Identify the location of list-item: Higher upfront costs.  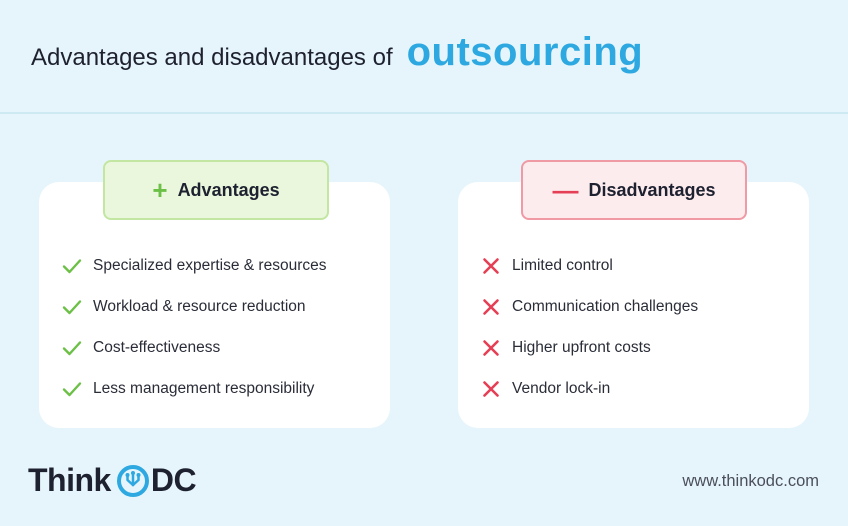
(589, 348).